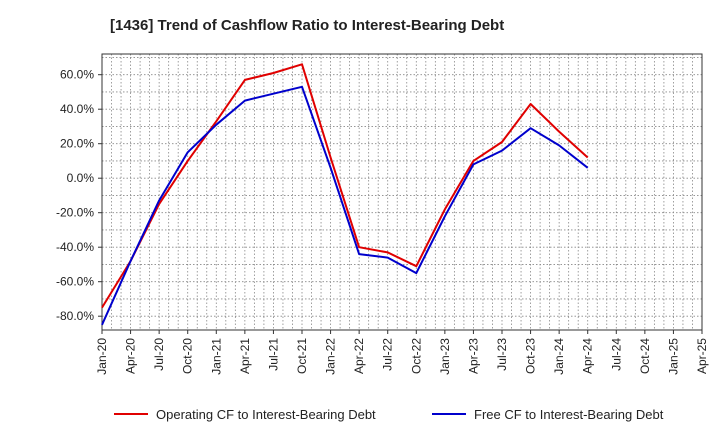 The width and height of the screenshot is (720, 440). I want to click on legend-label-1: Operating CF to Interest-Bearing Debt, so click(266, 414).